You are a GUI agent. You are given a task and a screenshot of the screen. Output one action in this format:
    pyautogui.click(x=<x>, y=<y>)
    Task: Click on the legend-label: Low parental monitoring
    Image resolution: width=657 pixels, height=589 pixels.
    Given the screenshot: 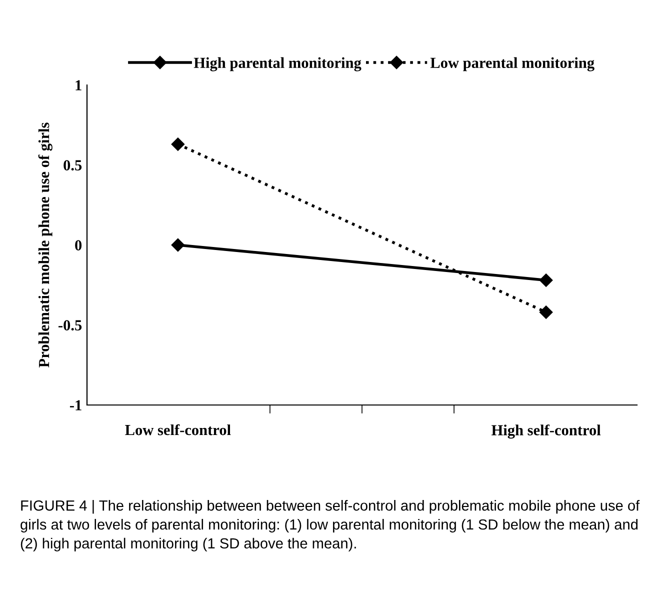 What is the action you would take?
    pyautogui.click(x=512, y=64)
    